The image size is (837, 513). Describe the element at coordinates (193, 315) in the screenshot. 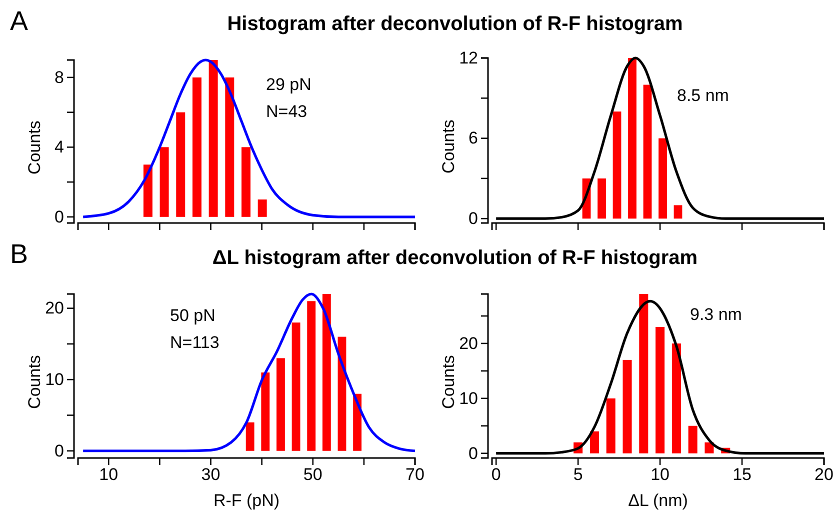

I see `annotation: 50 pN` at that location.